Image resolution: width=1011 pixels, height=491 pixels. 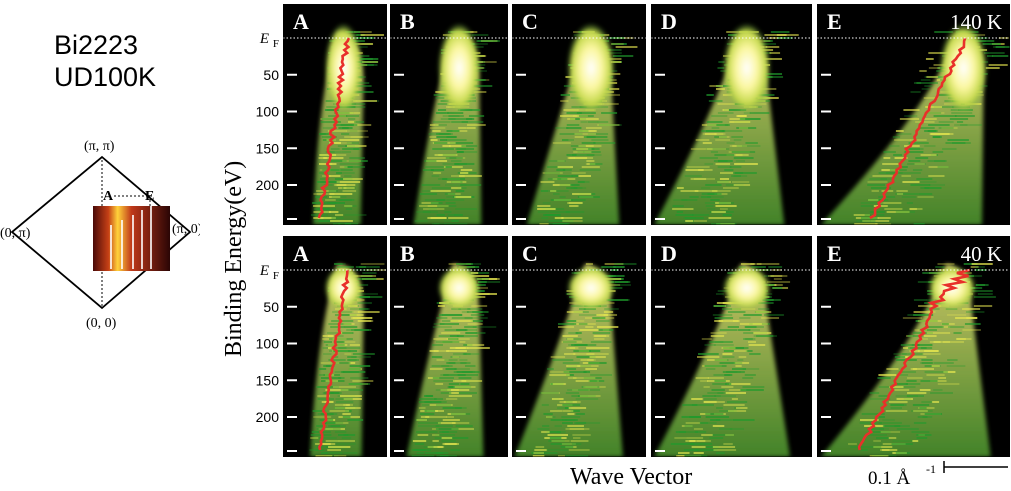 I want to click on scale-bar-exponent: -1, so click(x=931, y=469).